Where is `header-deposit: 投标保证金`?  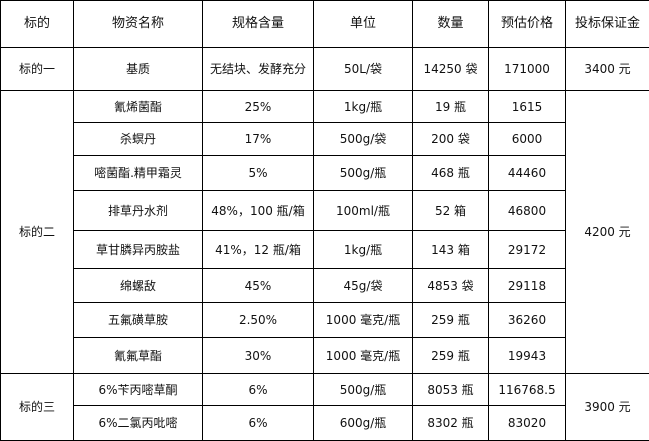 header-deposit: 投标保证金 is located at coordinates (607, 24).